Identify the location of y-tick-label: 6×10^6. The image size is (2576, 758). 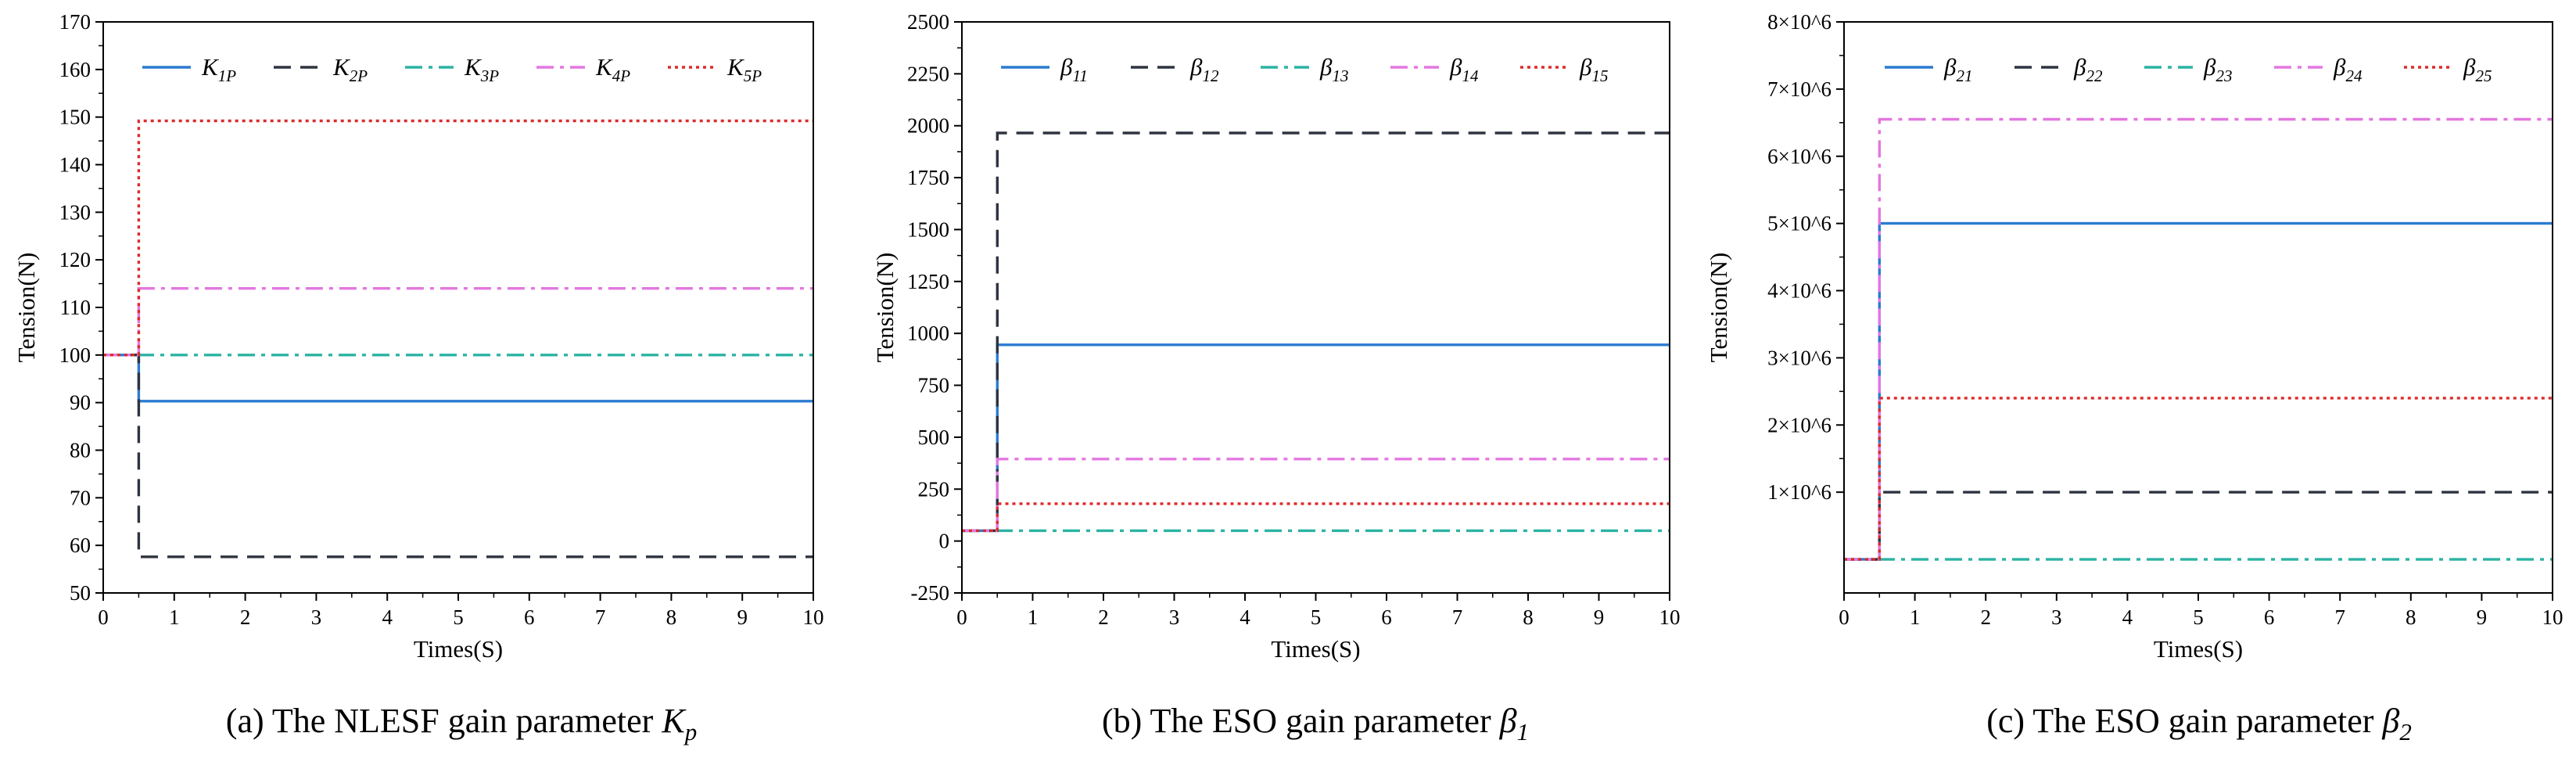
(1800, 156).